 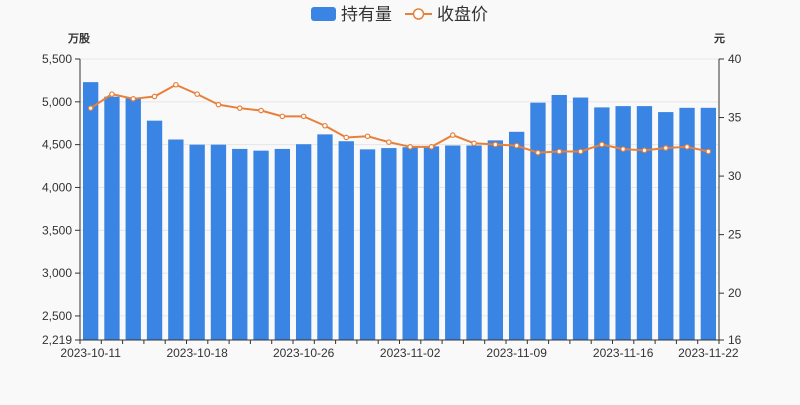 I want to click on right-tick-label-0: 40, so click(x=735, y=59).